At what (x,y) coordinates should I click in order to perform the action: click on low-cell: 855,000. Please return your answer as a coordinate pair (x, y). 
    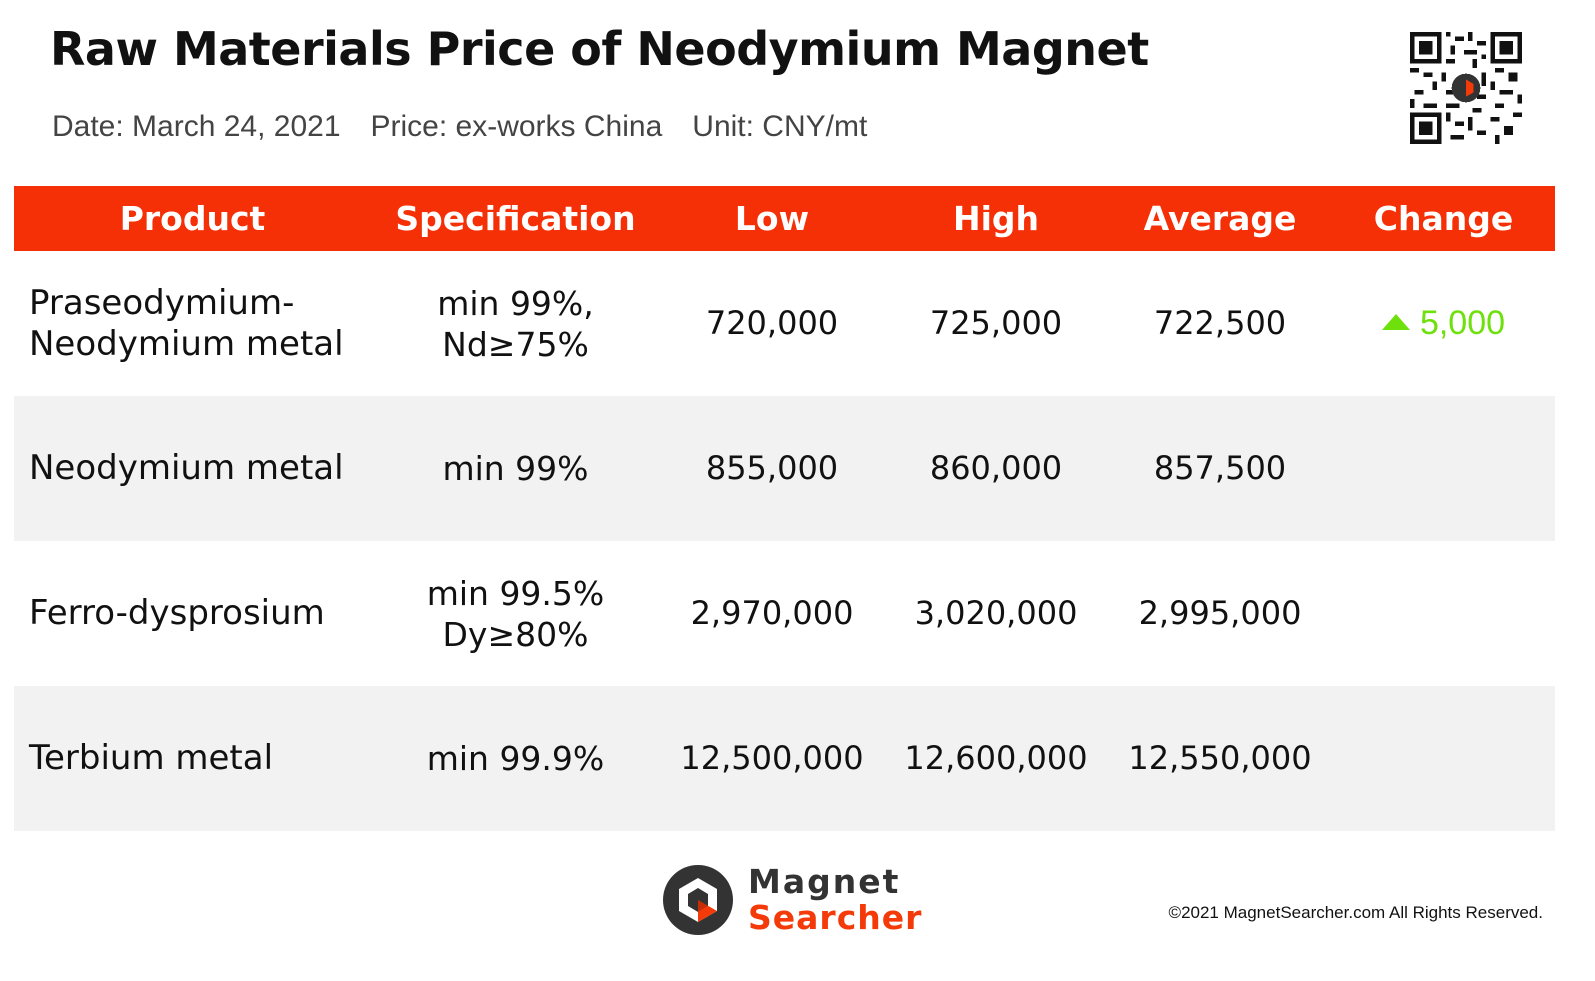
    Looking at the image, I should click on (772, 468).